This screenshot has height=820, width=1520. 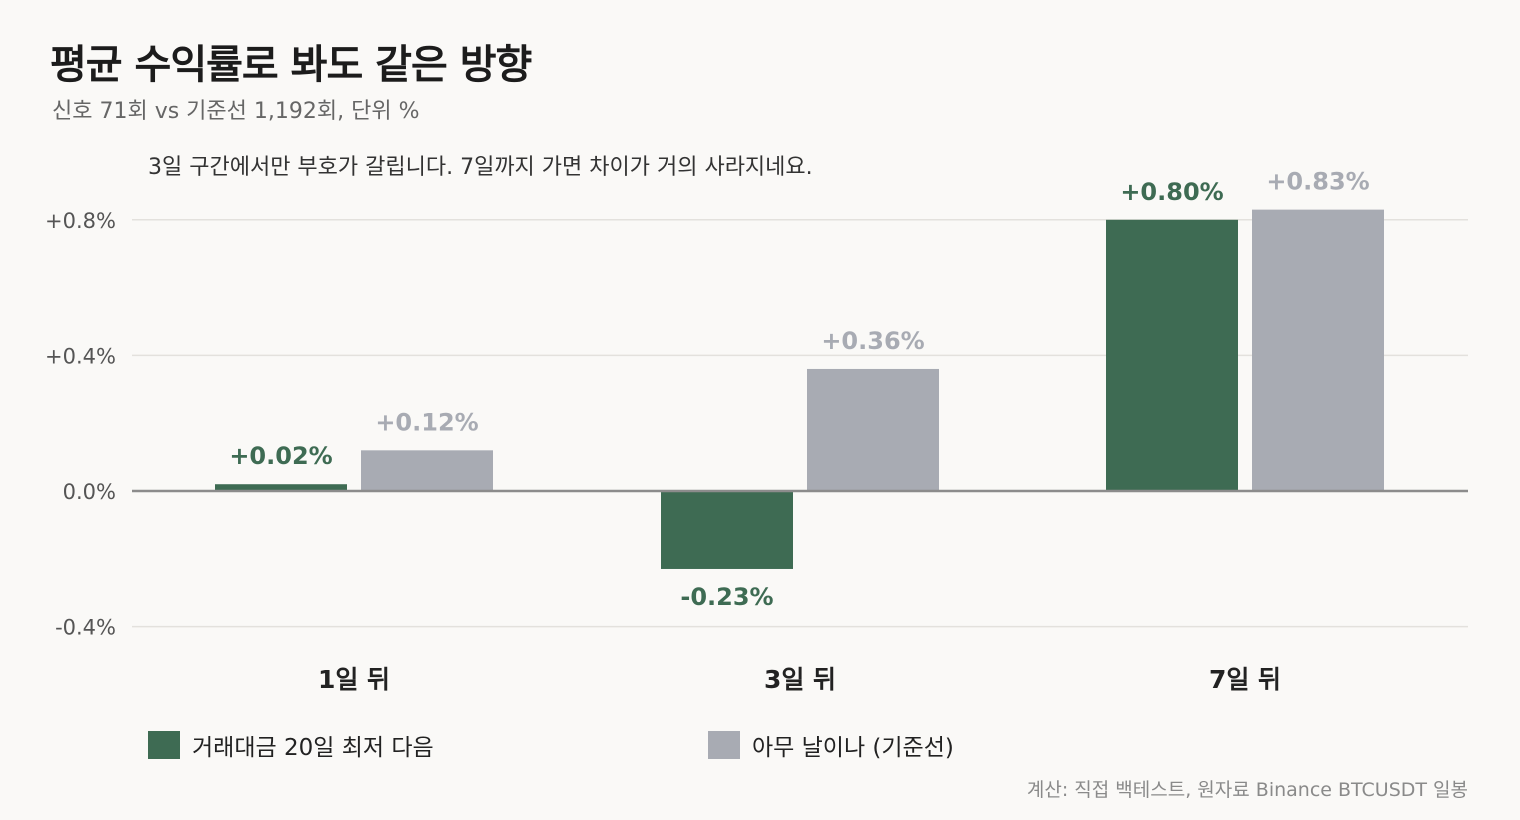 I want to click on legend-item-signal: 거래대금 20일 최저 다음, so click(x=291, y=745).